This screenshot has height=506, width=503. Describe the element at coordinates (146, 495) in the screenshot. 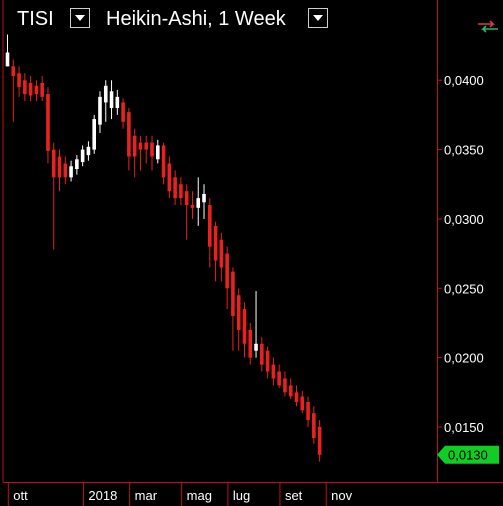

I see `x-tick-label: mar` at that location.